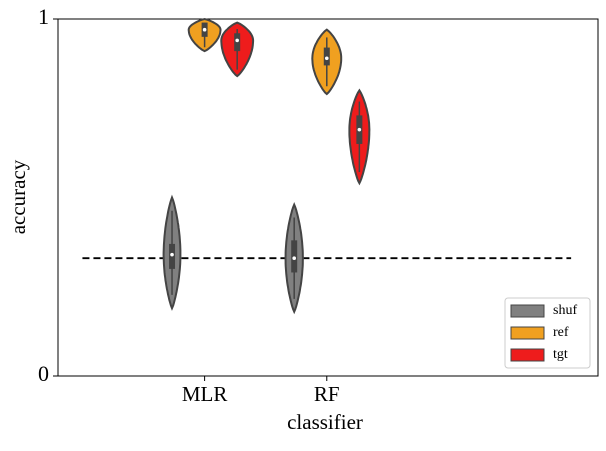 The height and width of the screenshot is (451, 606). What do you see at coordinates (561, 332) in the screenshot?
I see `legend-label: ref` at bounding box center [561, 332].